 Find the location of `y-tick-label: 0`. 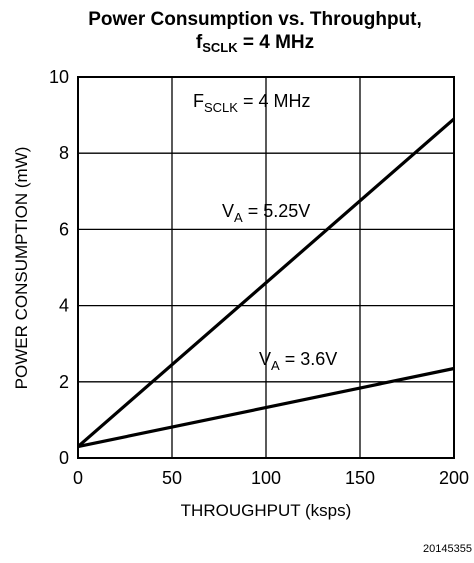

y-tick-label: 0 is located at coordinates (64, 458).